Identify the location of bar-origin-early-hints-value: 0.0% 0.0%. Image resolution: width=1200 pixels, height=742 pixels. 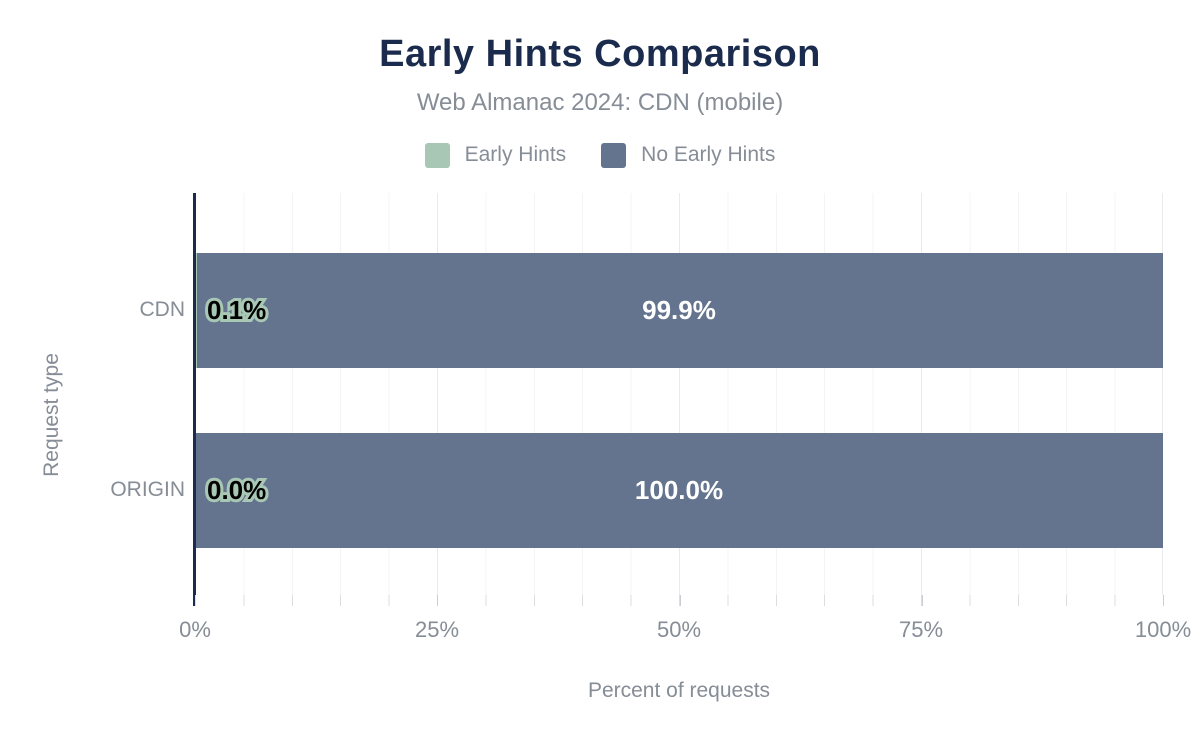
(236, 490).